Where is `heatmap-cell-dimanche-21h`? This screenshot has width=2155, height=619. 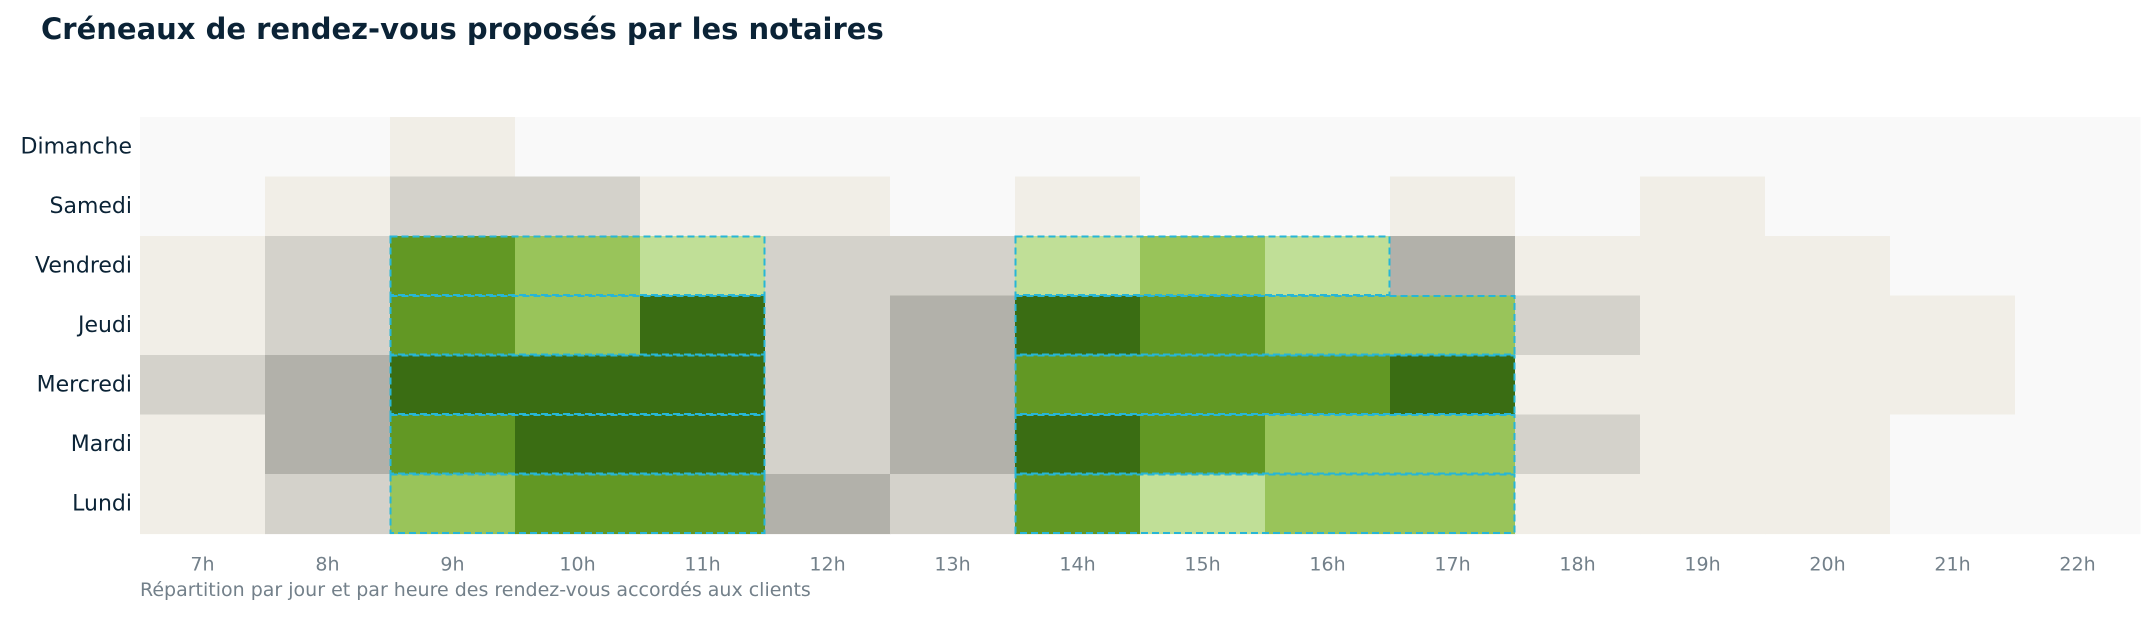 heatmap-cell-dimanche-21h is located at coordinates (1953, 147).